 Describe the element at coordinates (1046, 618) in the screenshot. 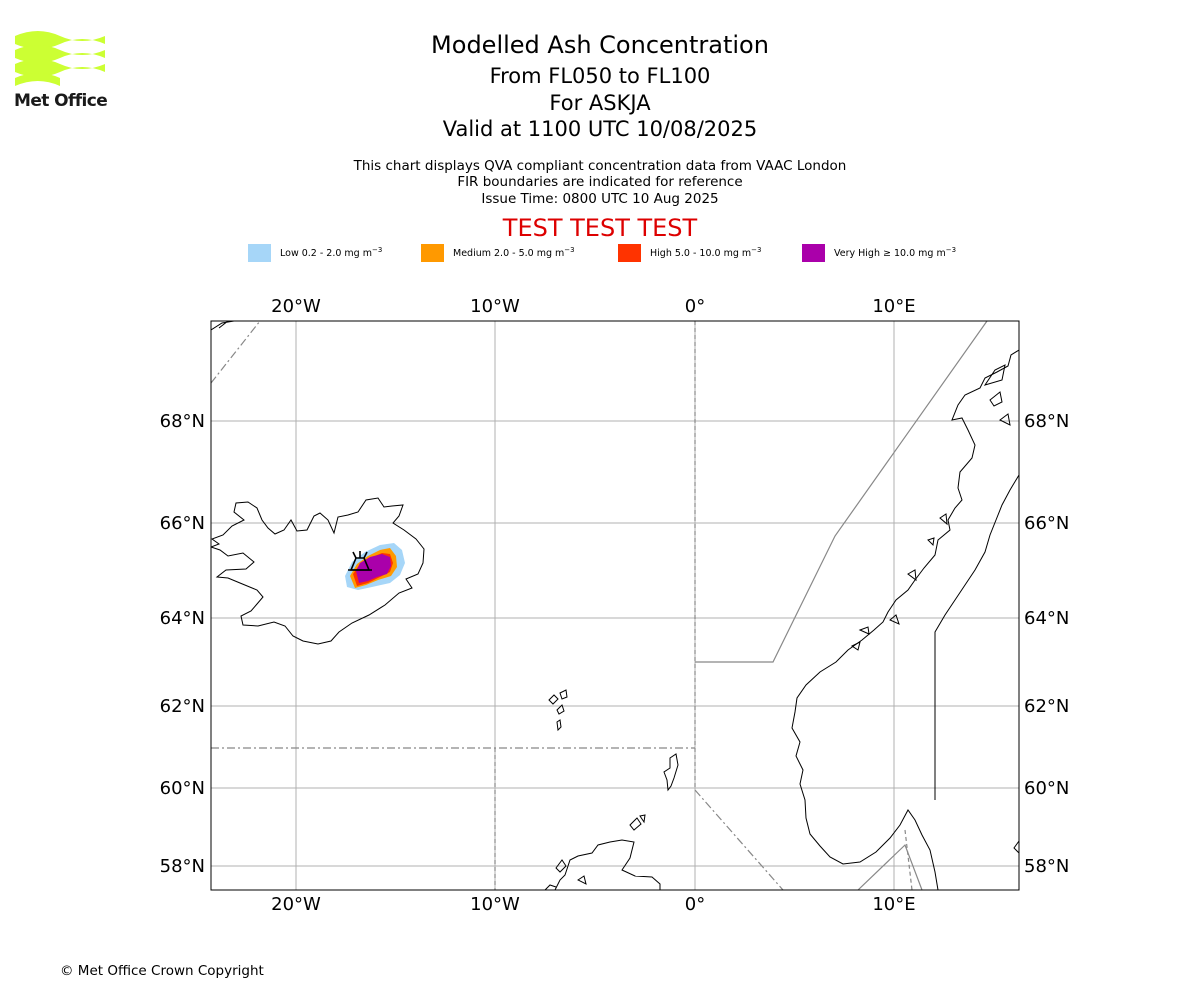

I see `lat-tick-right: 64°N` at that location.